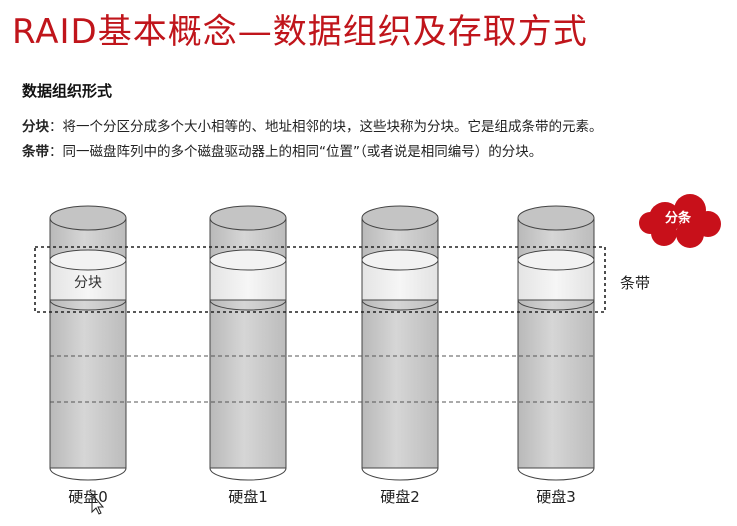 The height and width of the screenshot is (526, 737). What do you see at coordinates (88, 497) in the screenshot?
I see `disk-label-0: 硬盘0` at bounding box center [88, 497].